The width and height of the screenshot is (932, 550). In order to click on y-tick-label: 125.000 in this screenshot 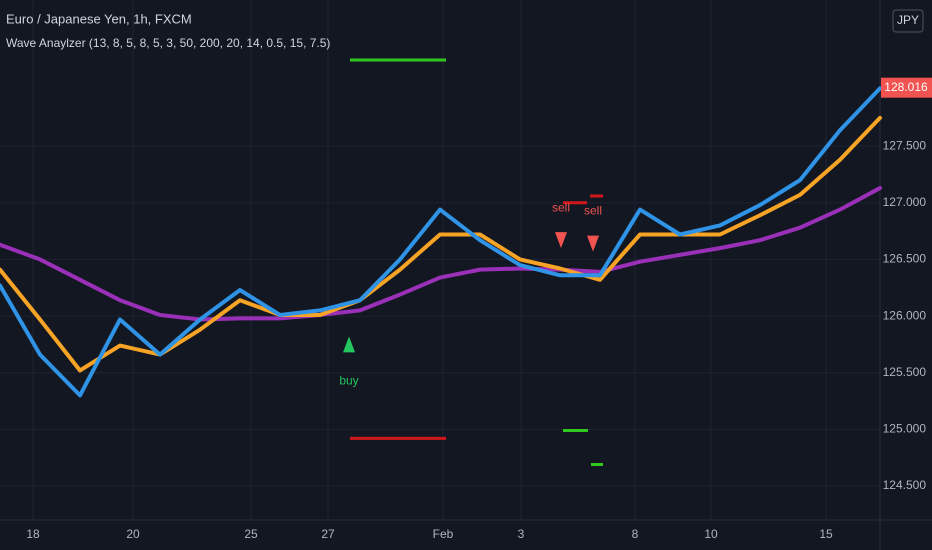, I will do `click(905, 429)`.